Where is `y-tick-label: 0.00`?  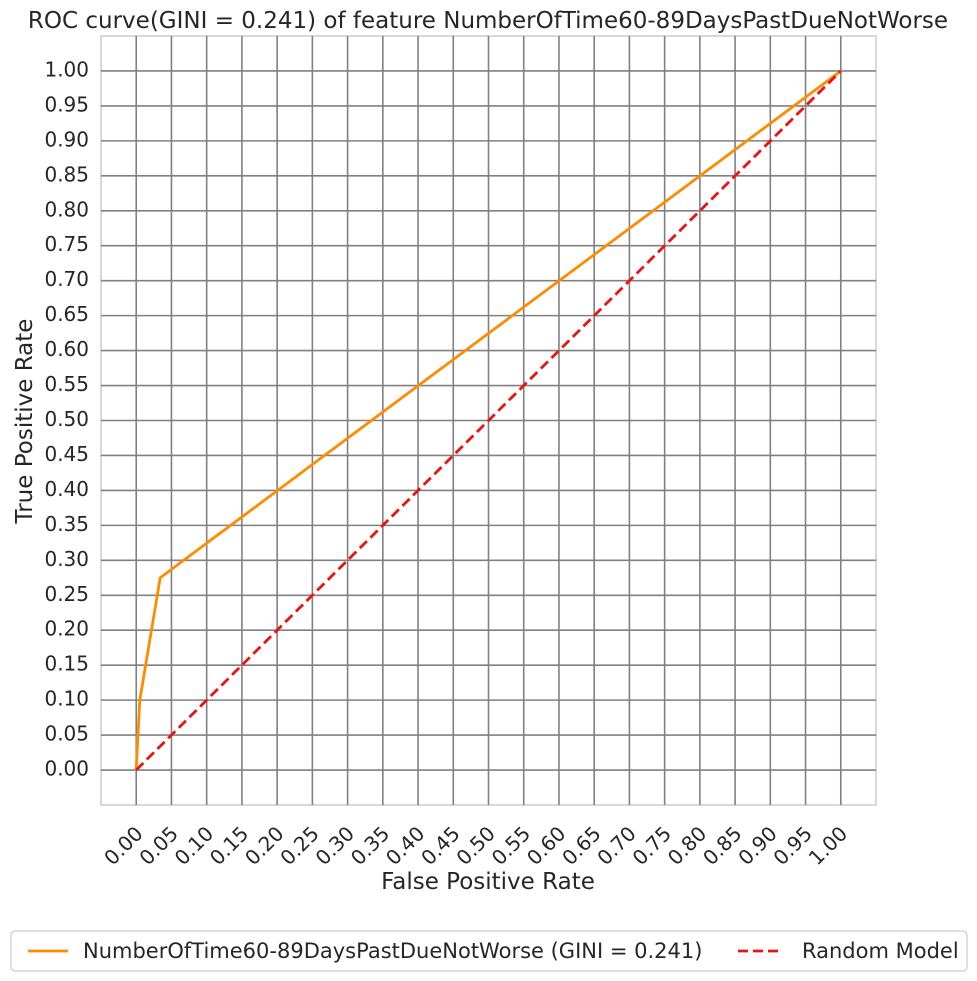 y-tick-label: 0.00 is located at coordinates (66, 769).